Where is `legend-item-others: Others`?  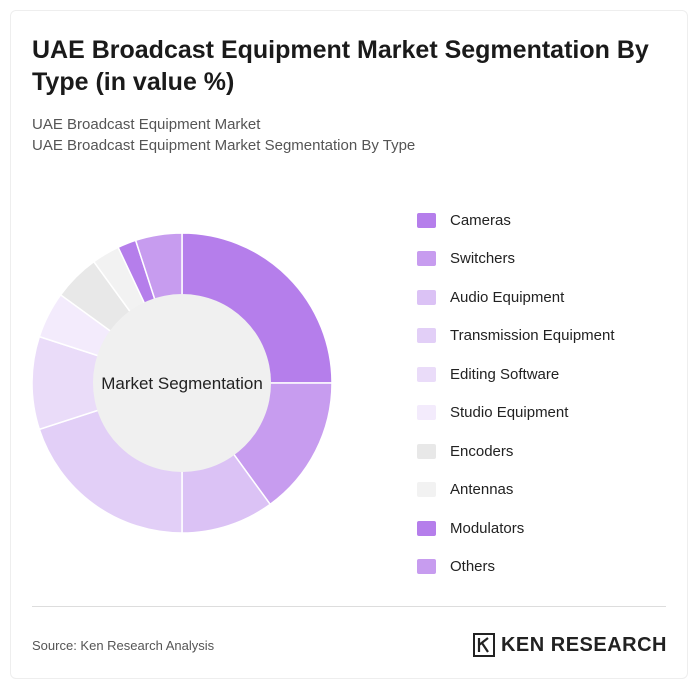 legend-item-others: Others is located at coordinates (552, 567).